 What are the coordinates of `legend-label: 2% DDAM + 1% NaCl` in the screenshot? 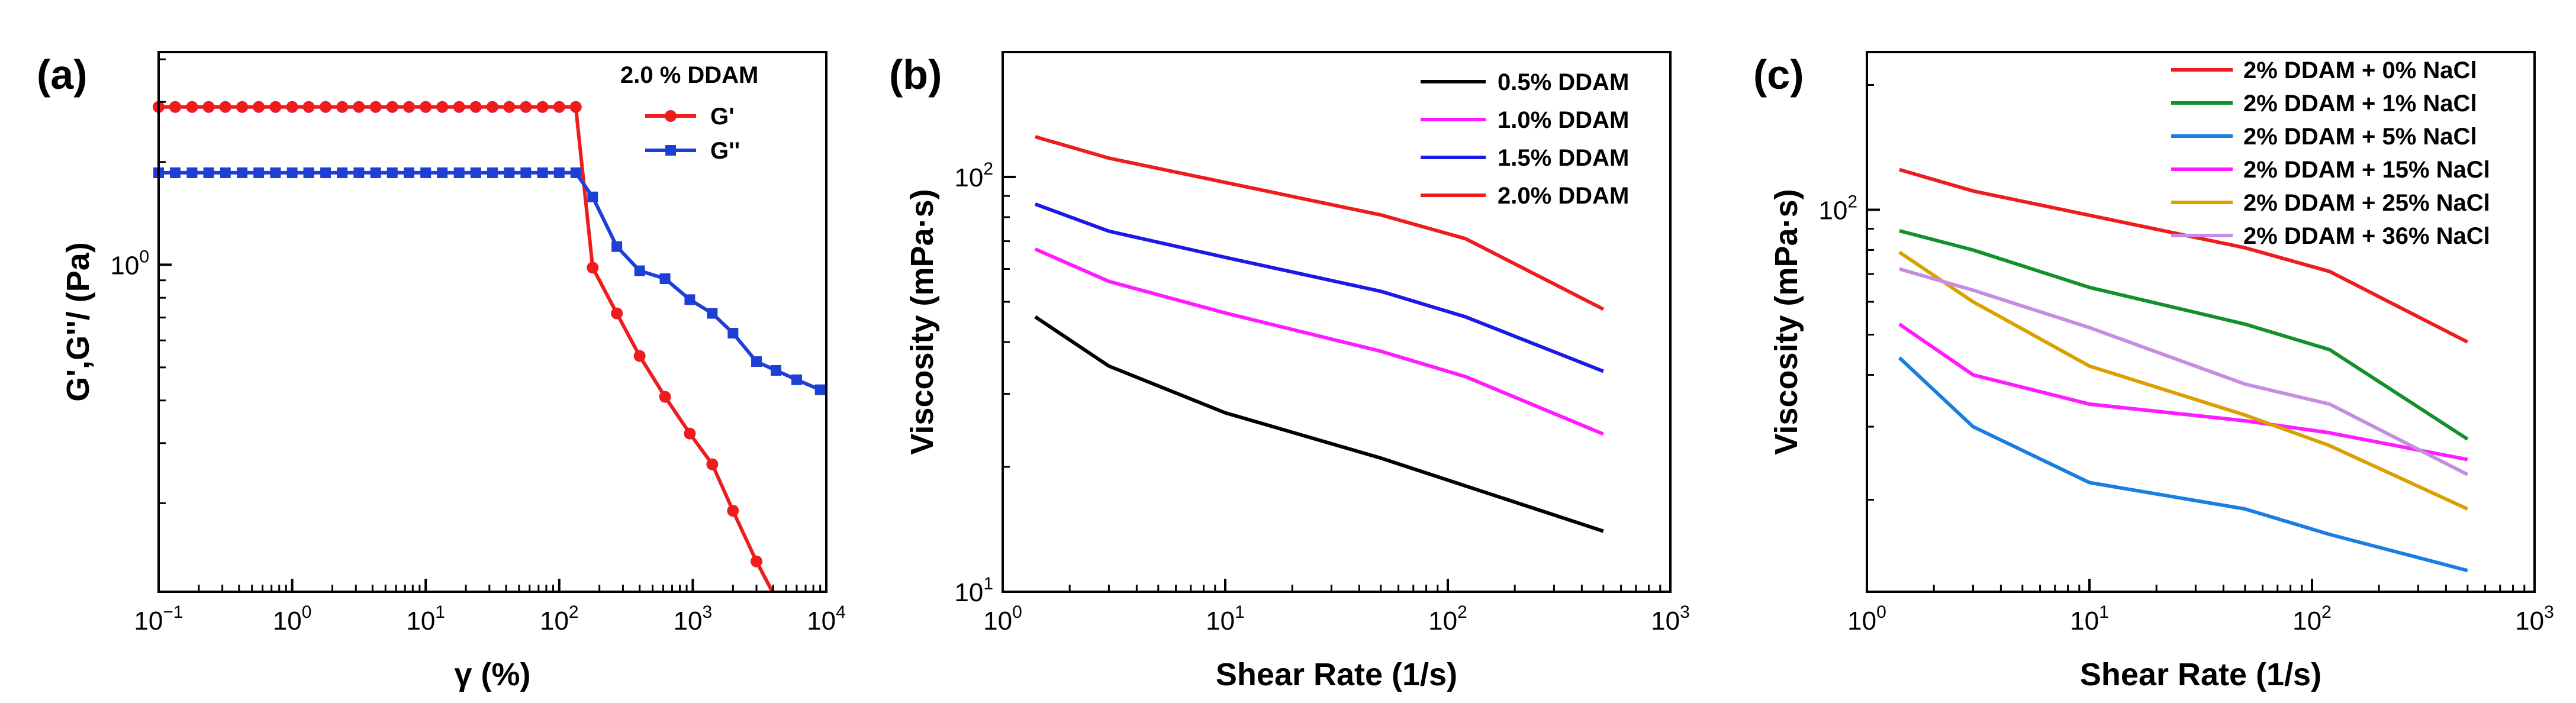 It's located at (2360, 104).